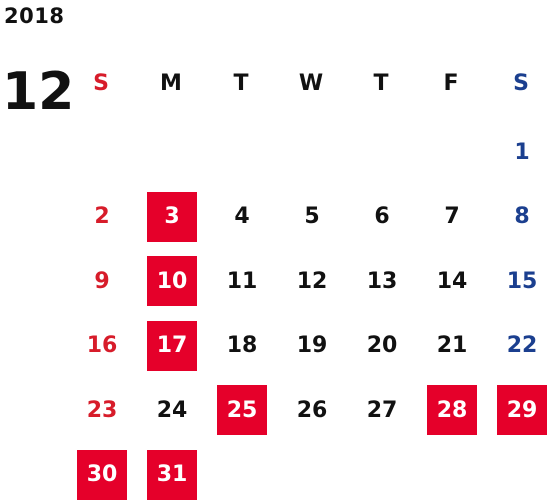  What do you see at coordinates (382, 281) in the screenshot?
I see `calendar-day: 13` at bounding box center [382, 281].